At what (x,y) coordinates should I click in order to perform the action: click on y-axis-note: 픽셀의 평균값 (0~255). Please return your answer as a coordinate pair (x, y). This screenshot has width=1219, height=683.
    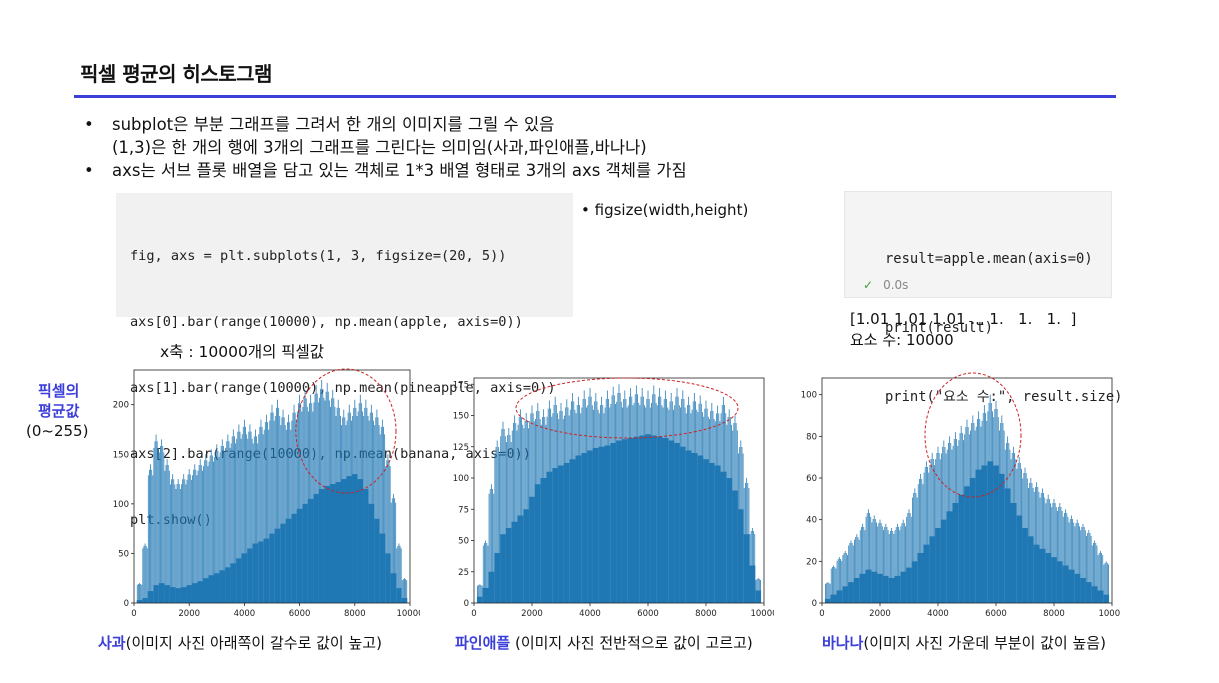
    Looking at the image, I should click on (57, 411).